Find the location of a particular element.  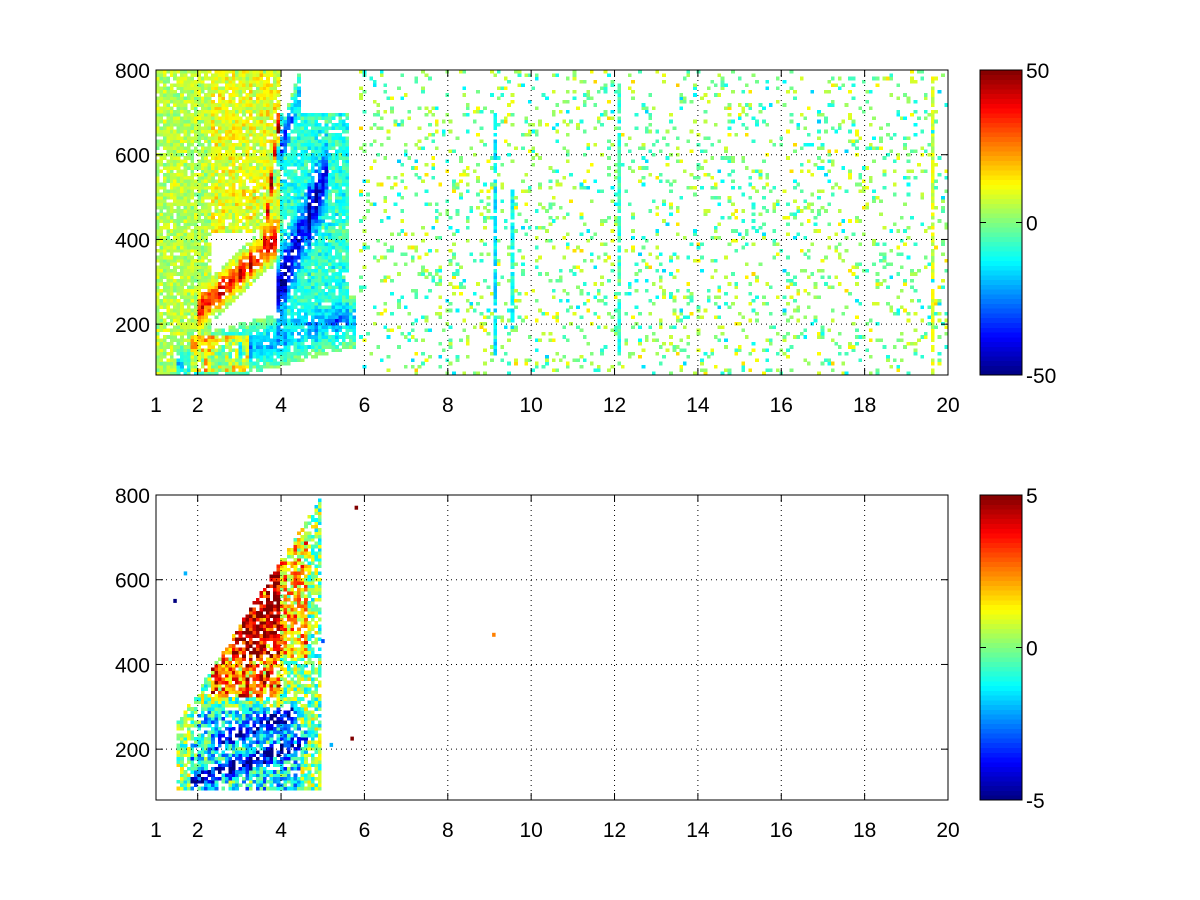

top-y-tick-label: 200 is located at coordinates (132, 325).